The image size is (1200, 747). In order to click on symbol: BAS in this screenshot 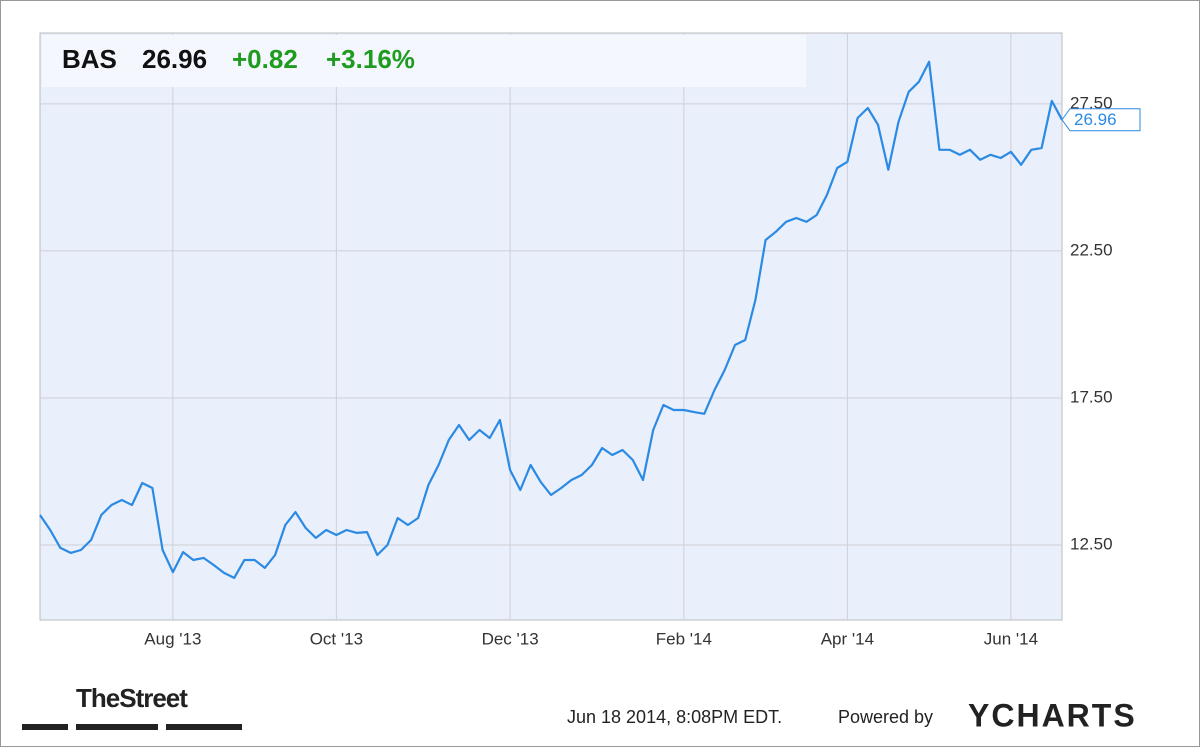, I will do `click(89, 59)`.